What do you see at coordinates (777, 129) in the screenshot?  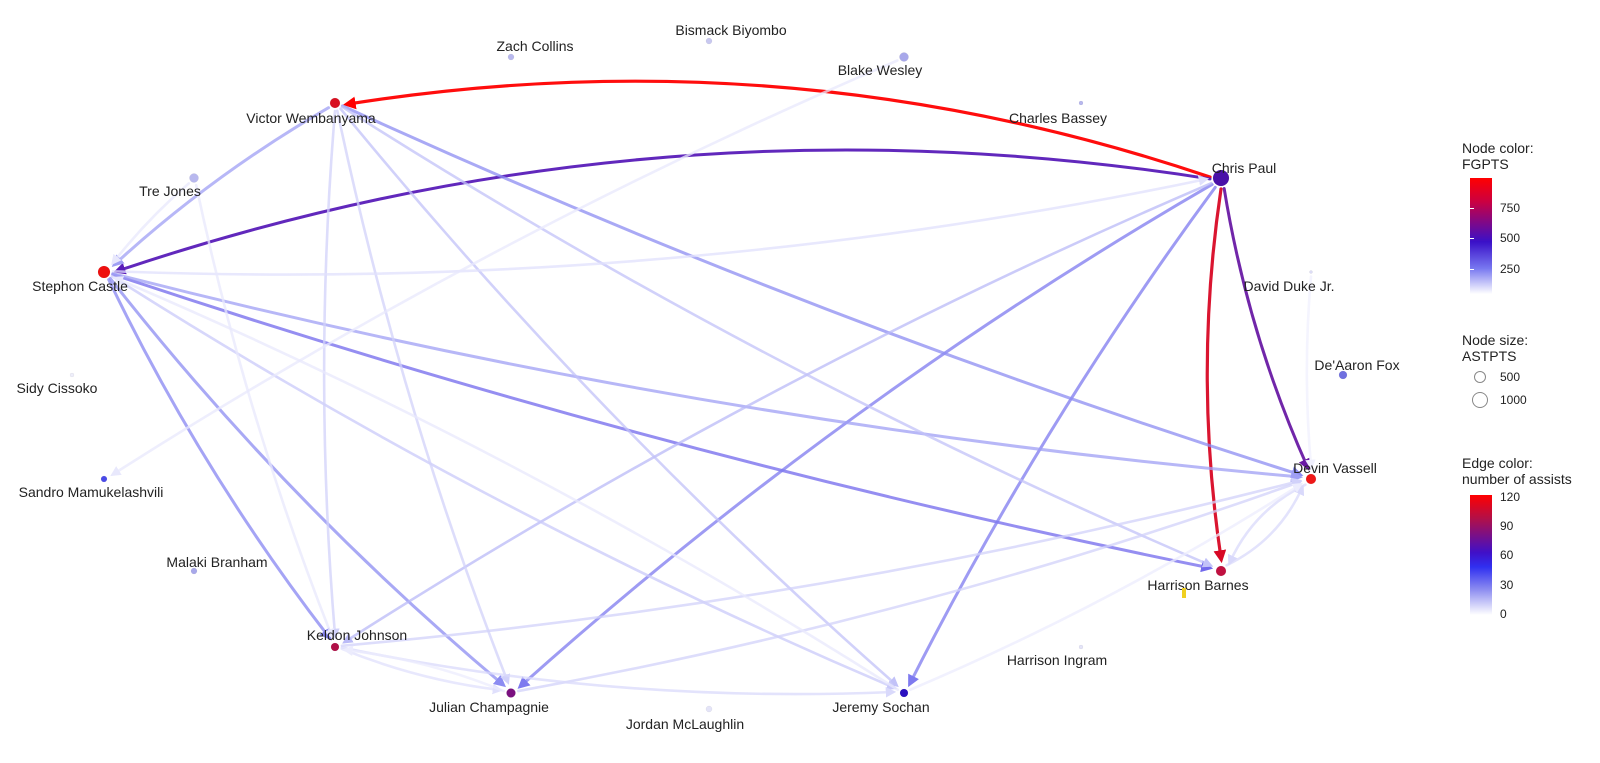 I see `edge-chris-to-victor` at bounding box center [777, 129].